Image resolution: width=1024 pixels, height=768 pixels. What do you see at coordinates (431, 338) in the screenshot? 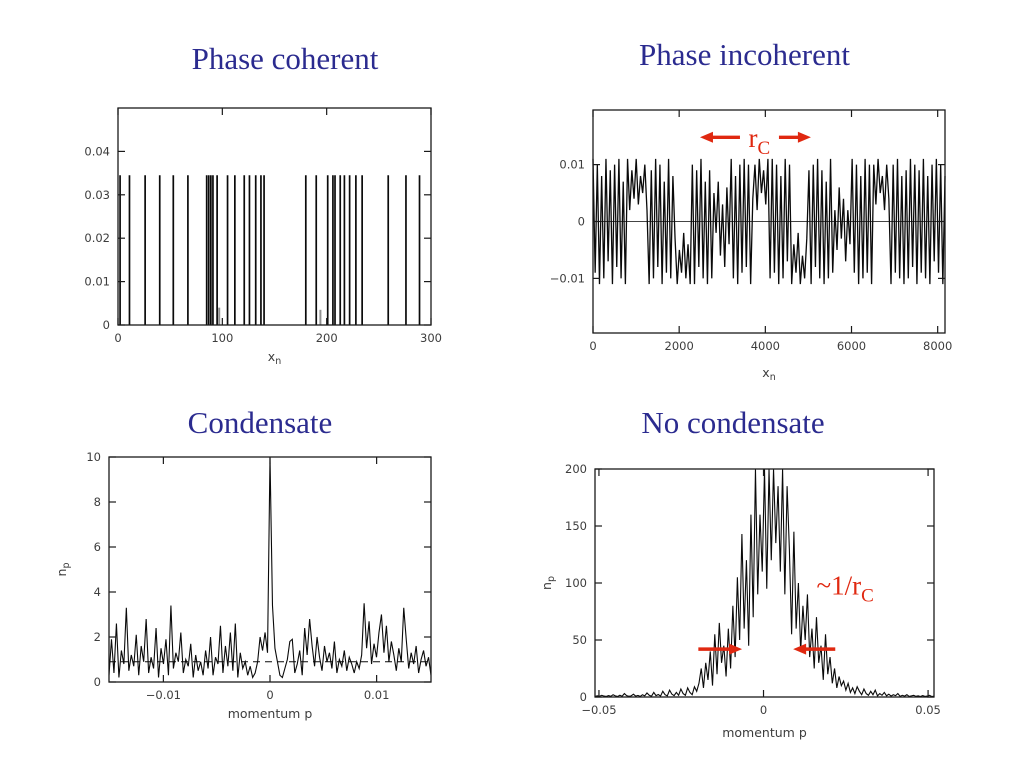
I see `x-tick-label: 300` at bounding box center [431, 338].